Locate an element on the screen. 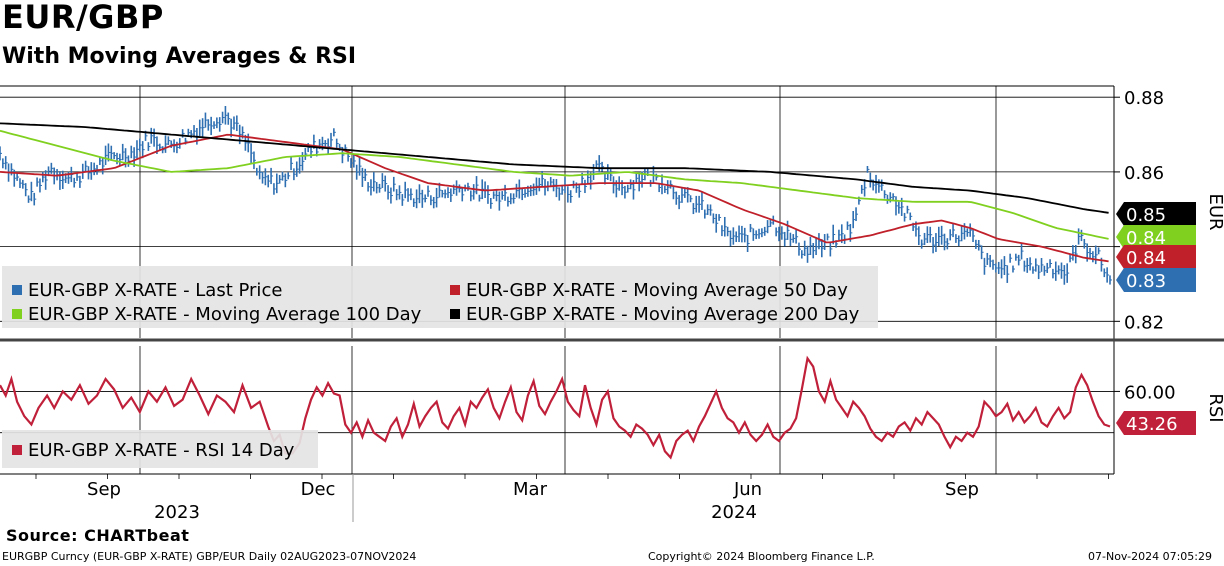 The width and height of the screenshot is (1224, 566). x-tick-label-0: Sep is located at coordinates (104, 489).